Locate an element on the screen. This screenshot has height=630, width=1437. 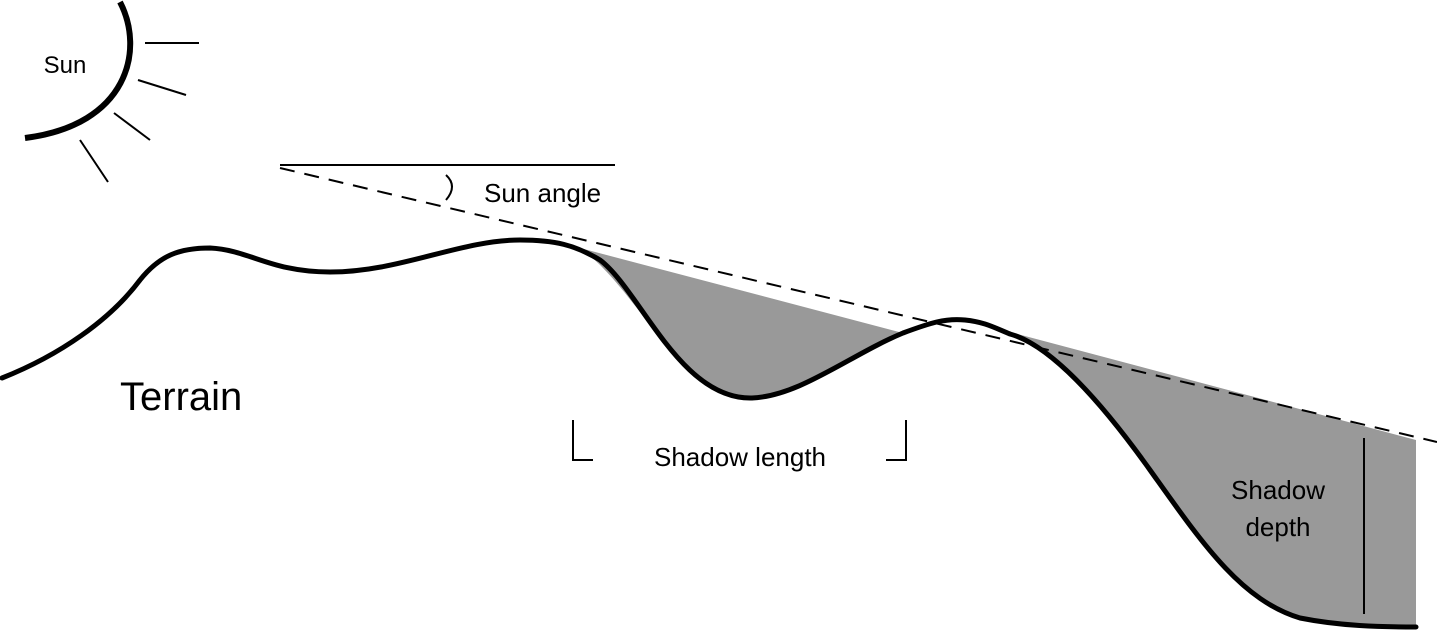
shadow-depth-label-line1: Shadow is located at coordinates (1278, 490).